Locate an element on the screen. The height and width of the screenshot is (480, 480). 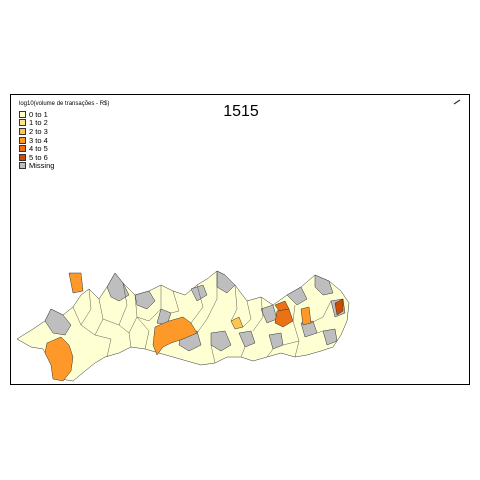
legend-item: 3 to 4 is located at coordinates (64, 140).